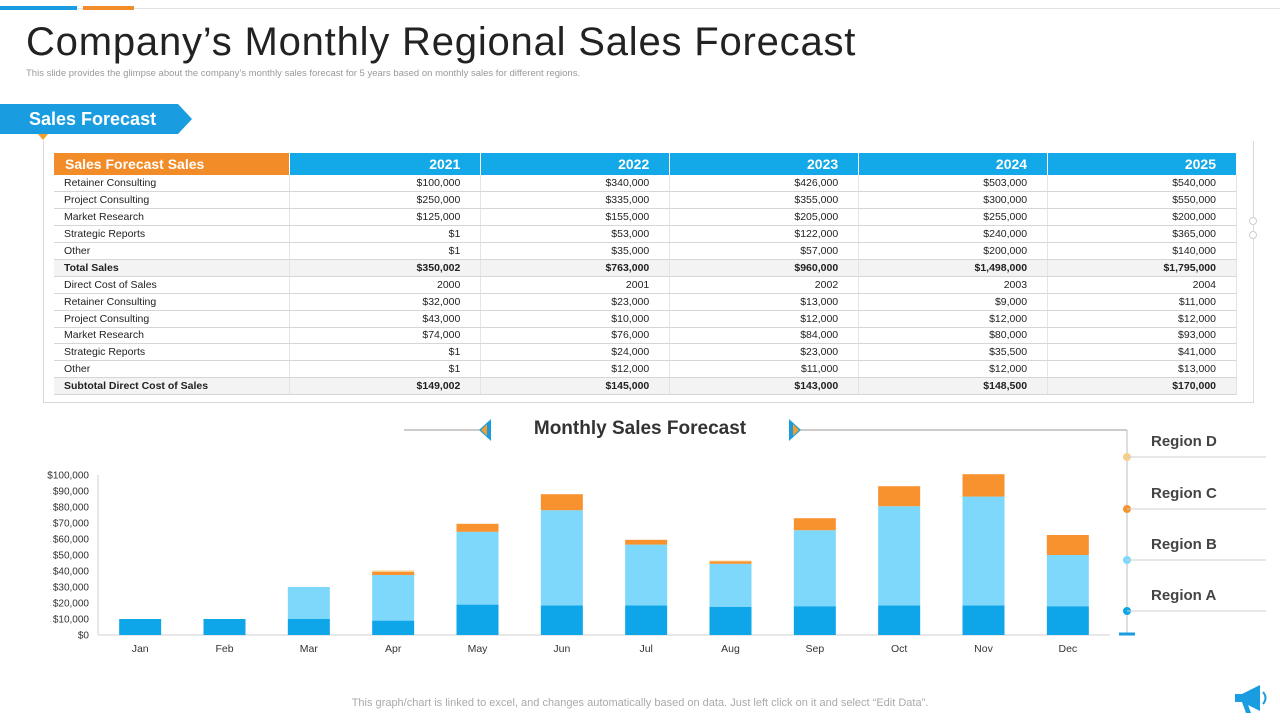  Describe the element at coordinates (953, 302) in the screenshot. I see `table-cell: $9,000` at that location.